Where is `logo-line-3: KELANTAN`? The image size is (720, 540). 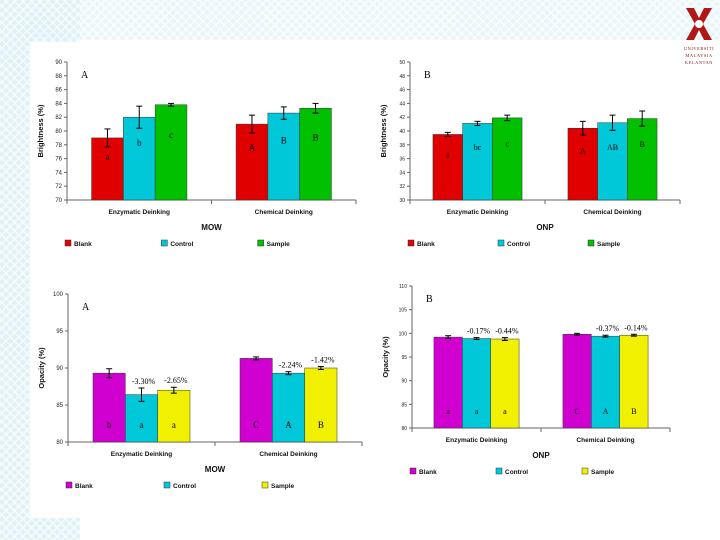
logo-line-3: KELANTAN is located at coordinates (699, 62).